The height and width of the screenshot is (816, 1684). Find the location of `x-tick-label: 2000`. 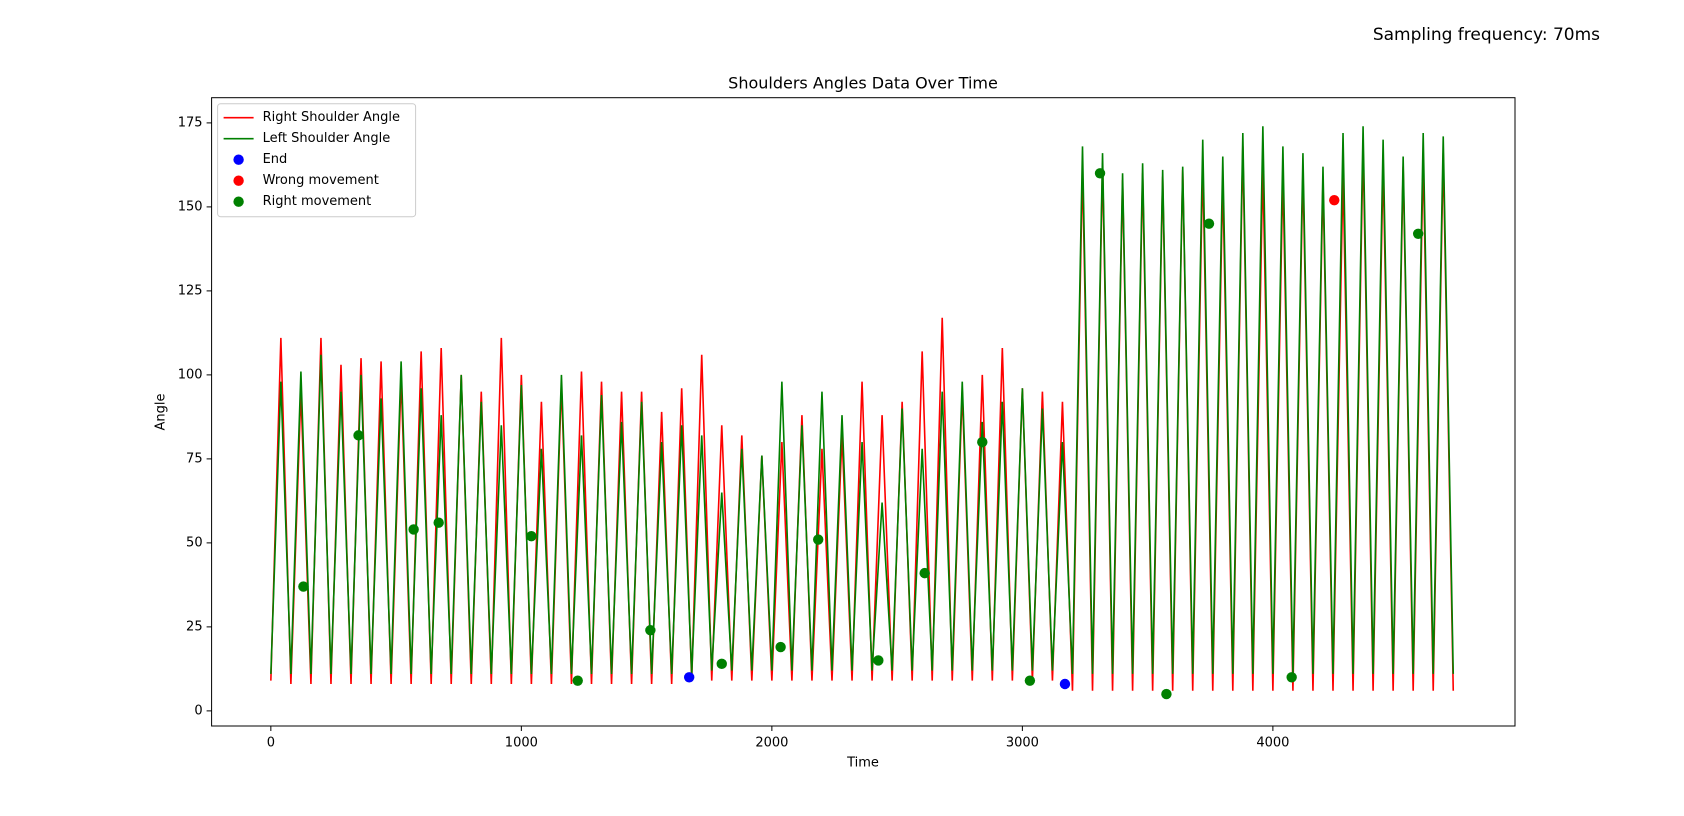

x-tick-label: 2000 is located at coordinates (771, 743).